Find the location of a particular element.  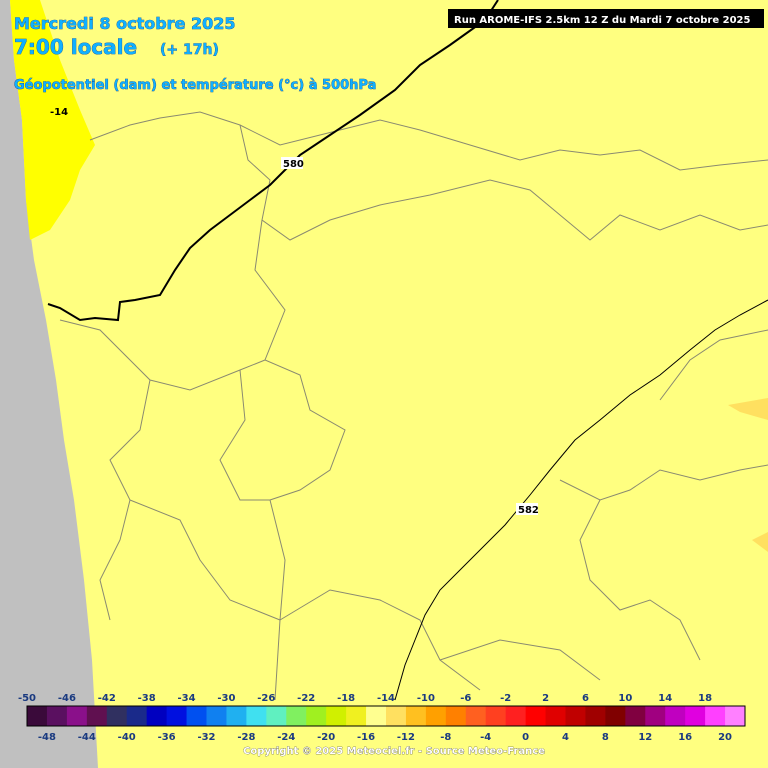

scale-label: 14 is located at coordinates (665, 698).